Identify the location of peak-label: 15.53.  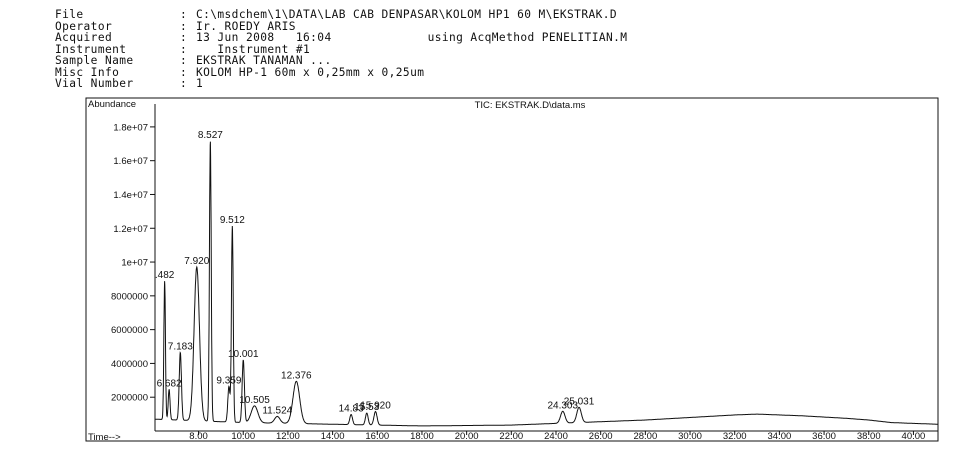
(366, 407).